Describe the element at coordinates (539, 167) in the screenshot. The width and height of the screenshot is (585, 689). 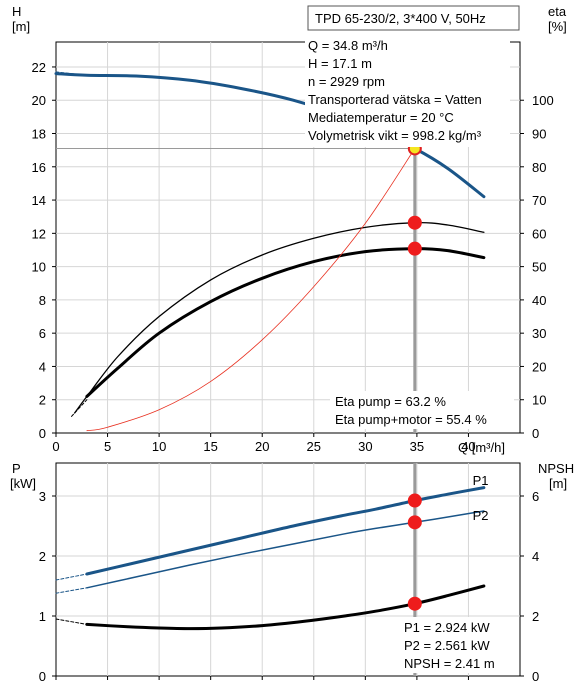
I see `y2-tick-label: 80` at that location.